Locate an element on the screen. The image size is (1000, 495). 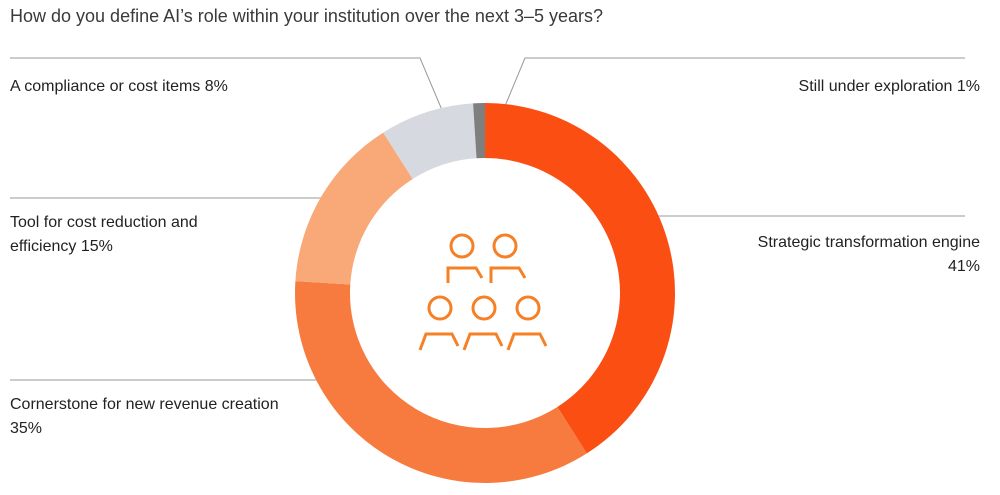
slice-label: A compliance or cost items 8% is located at coordinates (119, 87).